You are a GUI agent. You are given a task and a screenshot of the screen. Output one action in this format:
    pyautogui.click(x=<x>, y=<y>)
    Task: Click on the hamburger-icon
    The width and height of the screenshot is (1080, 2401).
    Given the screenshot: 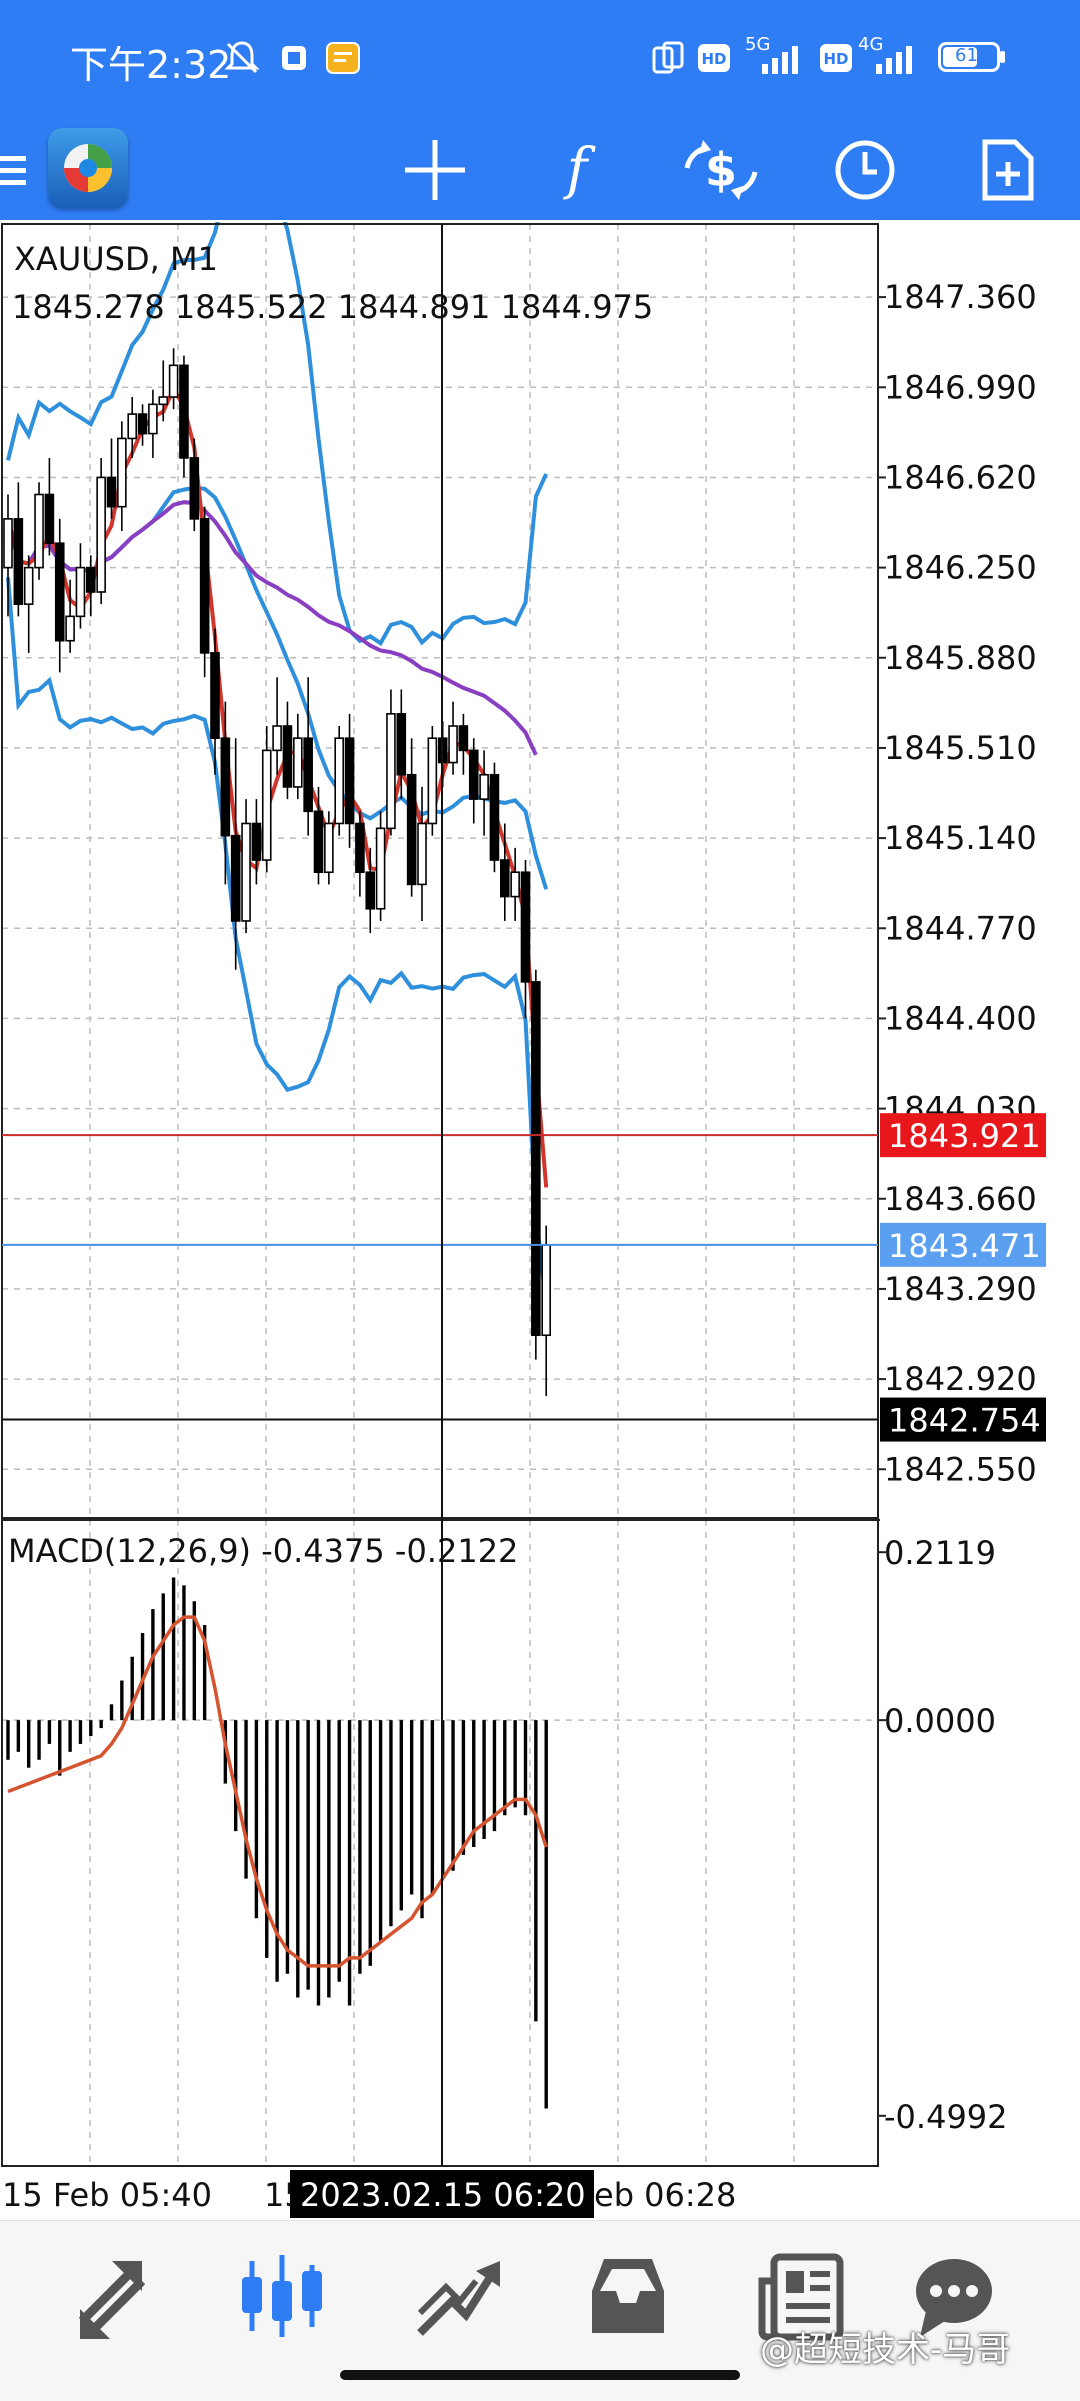 What is the action you would take?
    pyautogui.click(x=15, y=170)
    